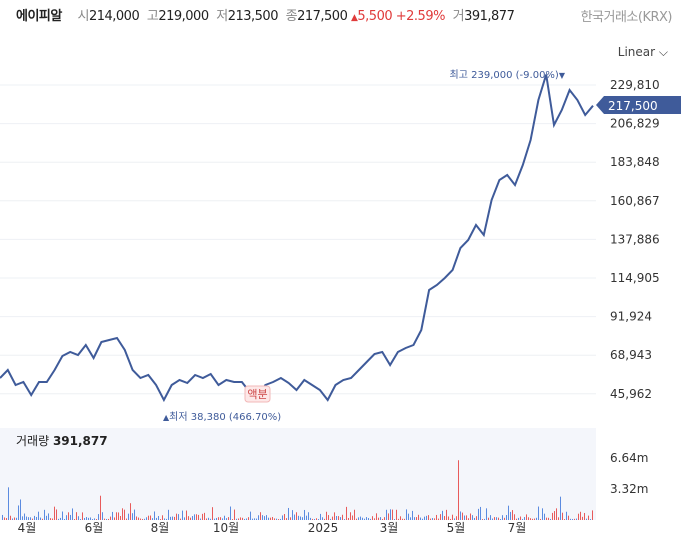 Image resolution: width=688 pixels, height=551 pixels. Describe the element at coordinates (354, 18) in the screenshot. I see `up-triangle-icon: ▲` at that location.